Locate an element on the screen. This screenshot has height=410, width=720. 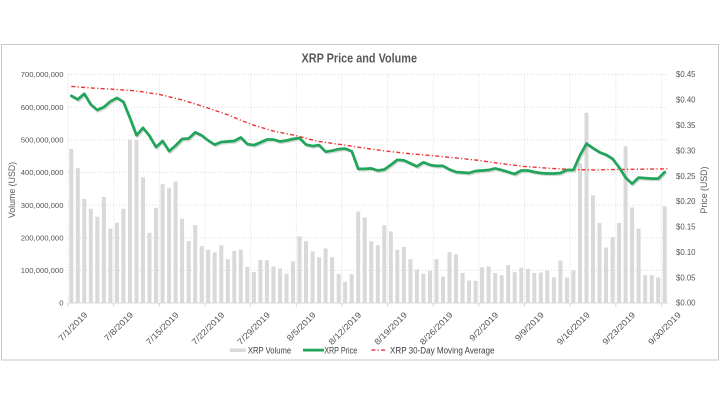
svg-text: XRP Price is located at coordinates (340, 351).